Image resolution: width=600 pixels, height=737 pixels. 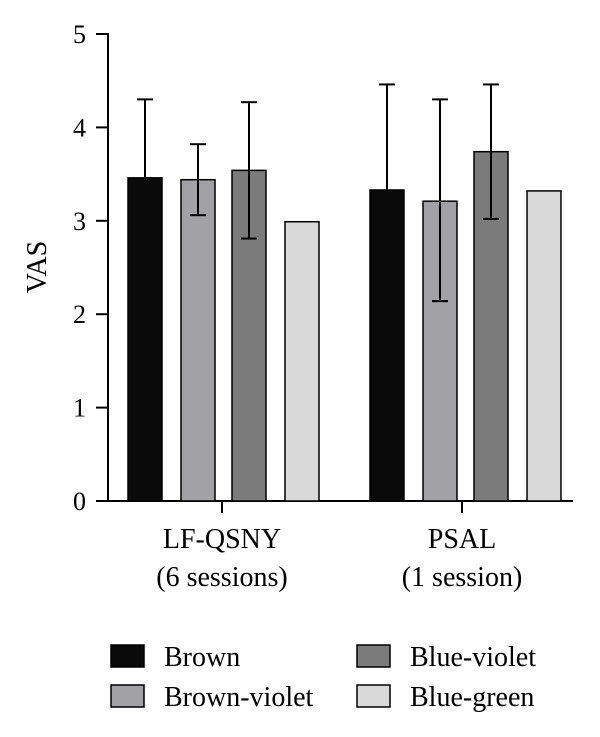 I want to click on legend-label: Brown, so click(x=202, y=657).